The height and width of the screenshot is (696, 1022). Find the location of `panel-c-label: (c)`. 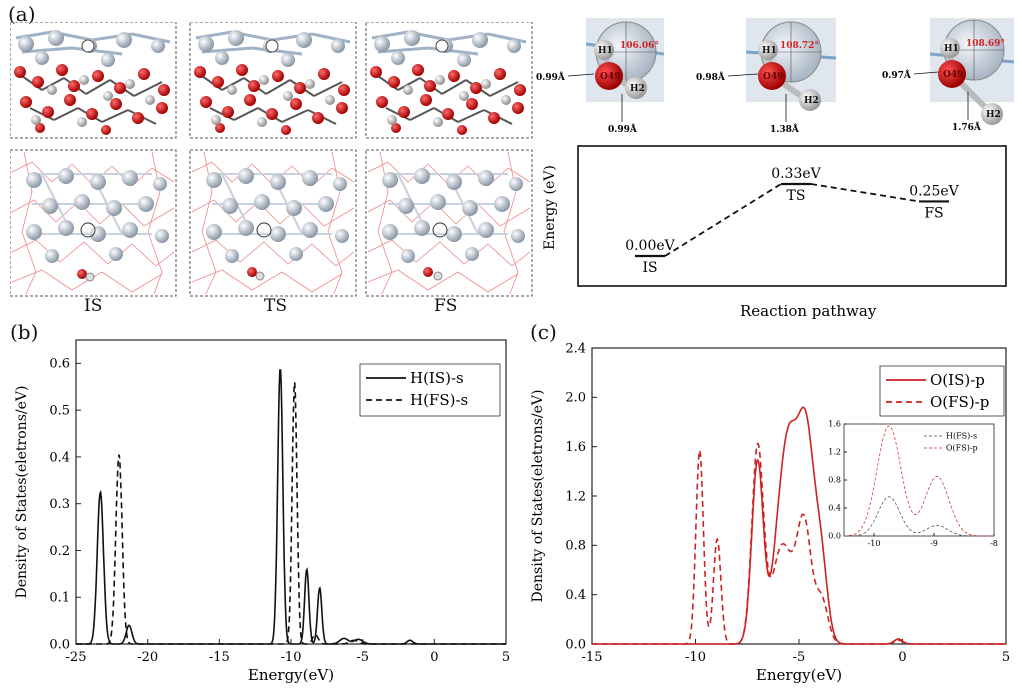

panel-c-label: (c) is located at coordinates (543, 332).